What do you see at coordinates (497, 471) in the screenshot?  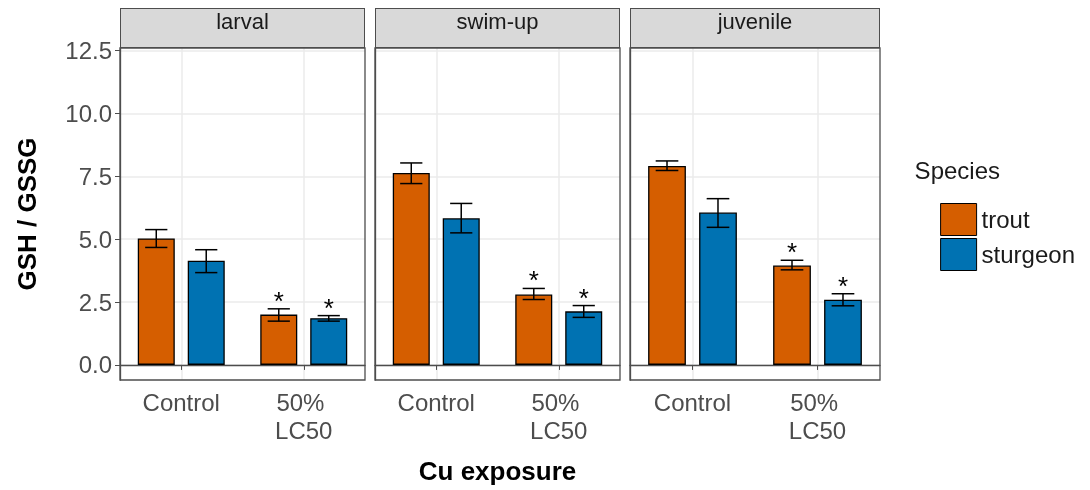 I see `x-axis-title: Cu exposure` at bounding box center [497, 471].